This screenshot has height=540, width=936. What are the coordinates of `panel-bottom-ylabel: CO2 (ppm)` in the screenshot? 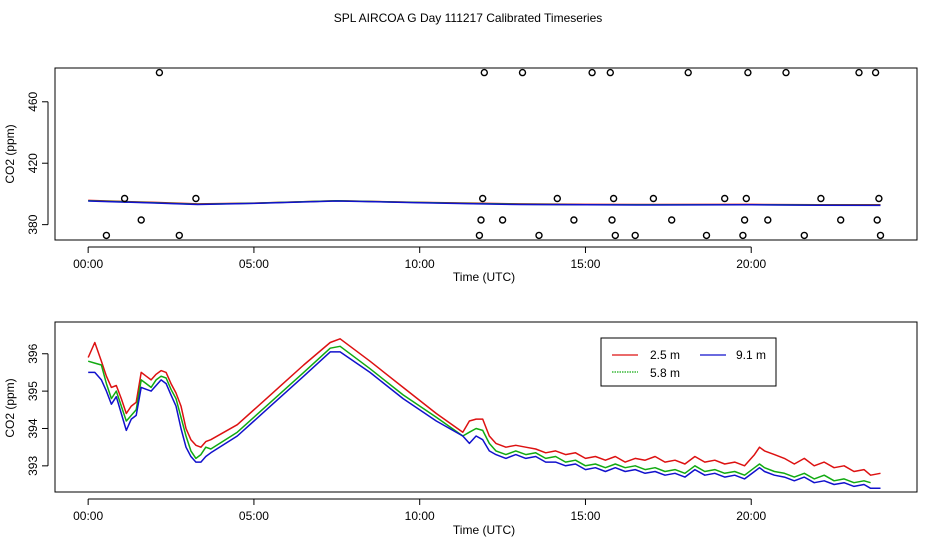 It's located at (10, 407).